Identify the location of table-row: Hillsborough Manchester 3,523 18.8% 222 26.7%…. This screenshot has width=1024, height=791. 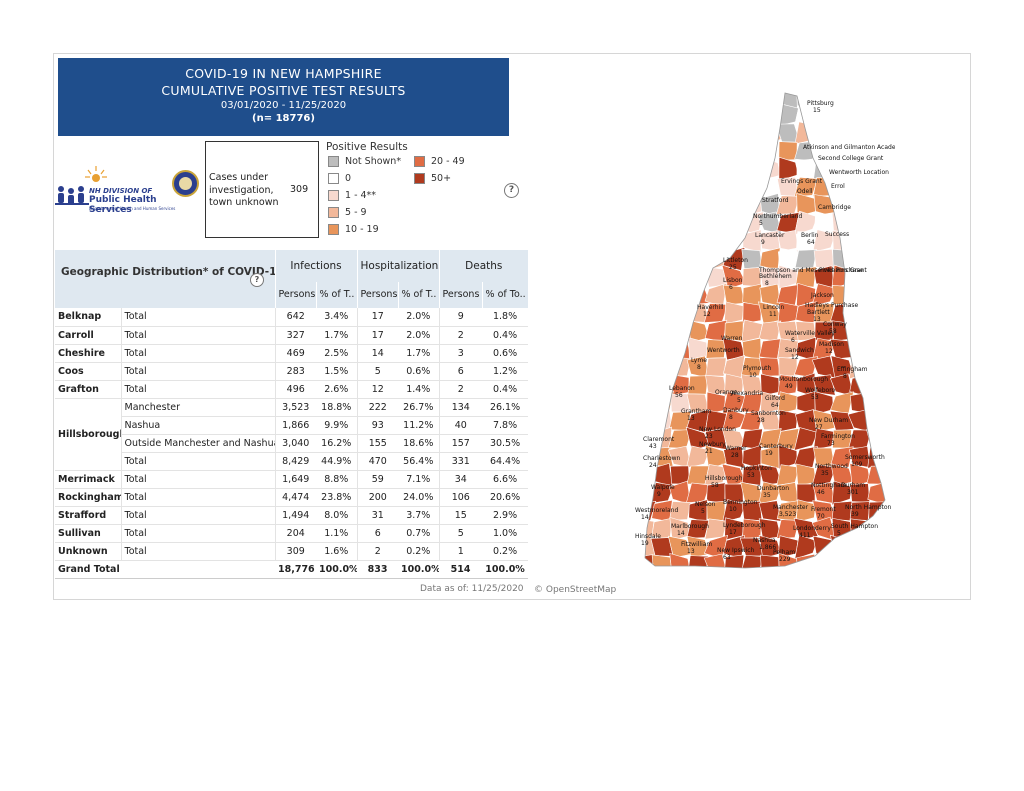
(292, 434).